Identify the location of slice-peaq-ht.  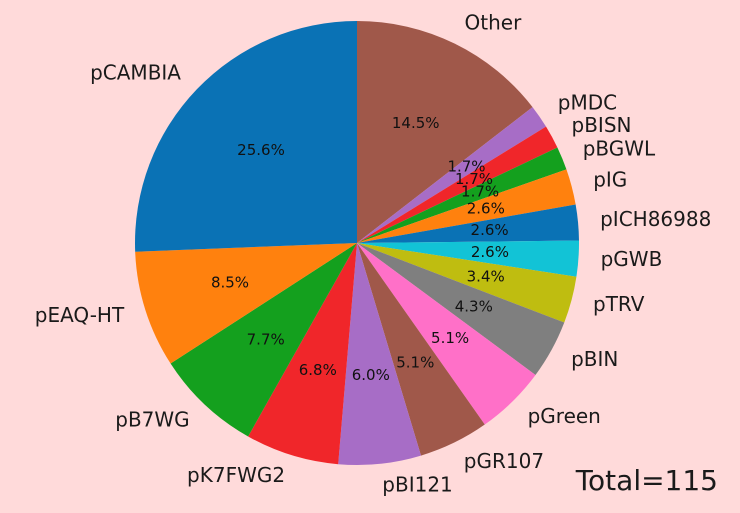
(246, 303).